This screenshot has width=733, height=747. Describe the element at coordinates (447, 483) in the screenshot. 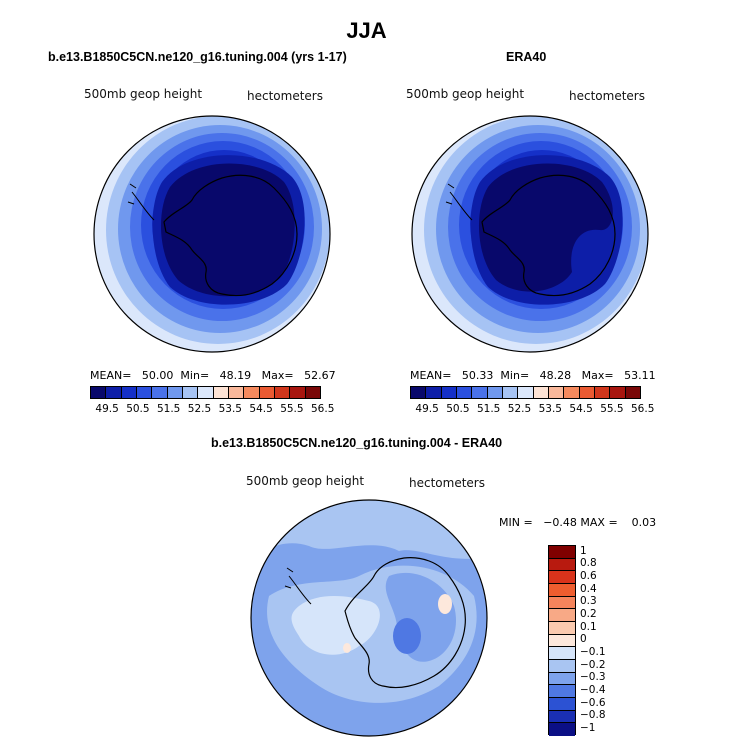

I see `diff-units-label: hectometers` at that location.